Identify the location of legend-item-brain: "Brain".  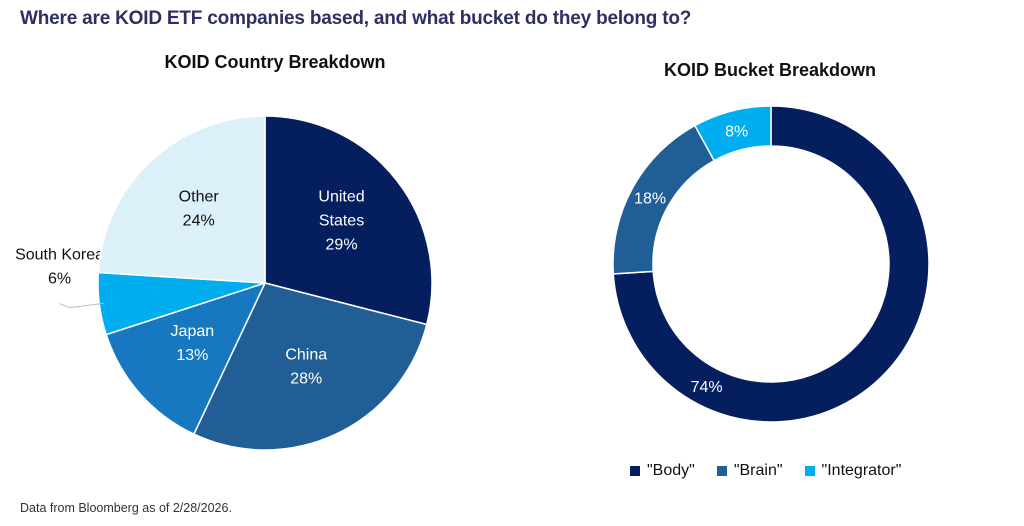
(749, 471).